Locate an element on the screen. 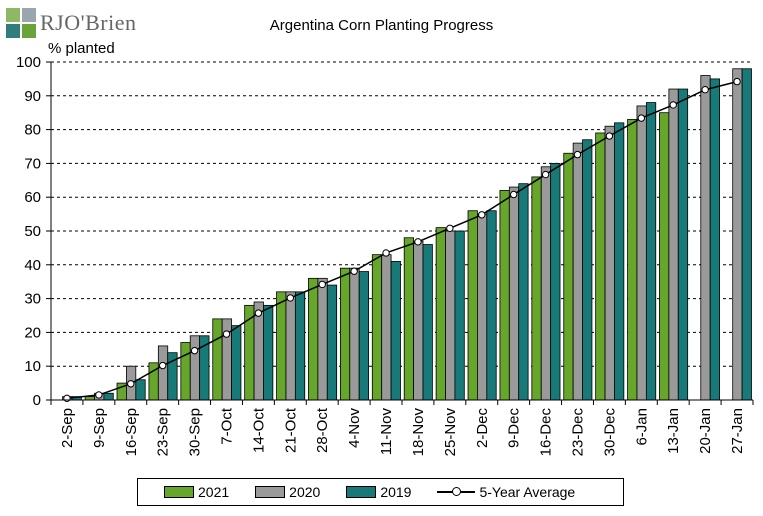  x-tick-label-2-dec: 2-Dec is located at coordinates (482, 428).